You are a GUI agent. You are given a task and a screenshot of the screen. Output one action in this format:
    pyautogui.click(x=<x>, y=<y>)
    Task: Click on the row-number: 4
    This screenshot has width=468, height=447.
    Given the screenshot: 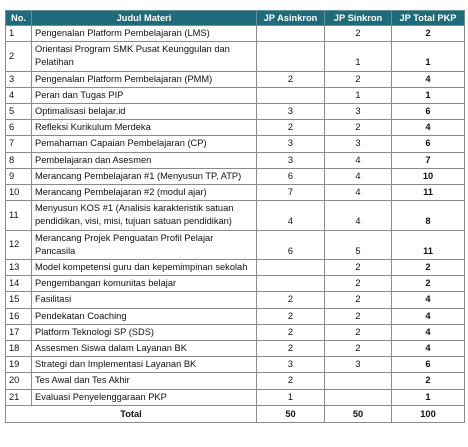 What is the action you would take?
    pyautogui.click(x=18, y=95)
    